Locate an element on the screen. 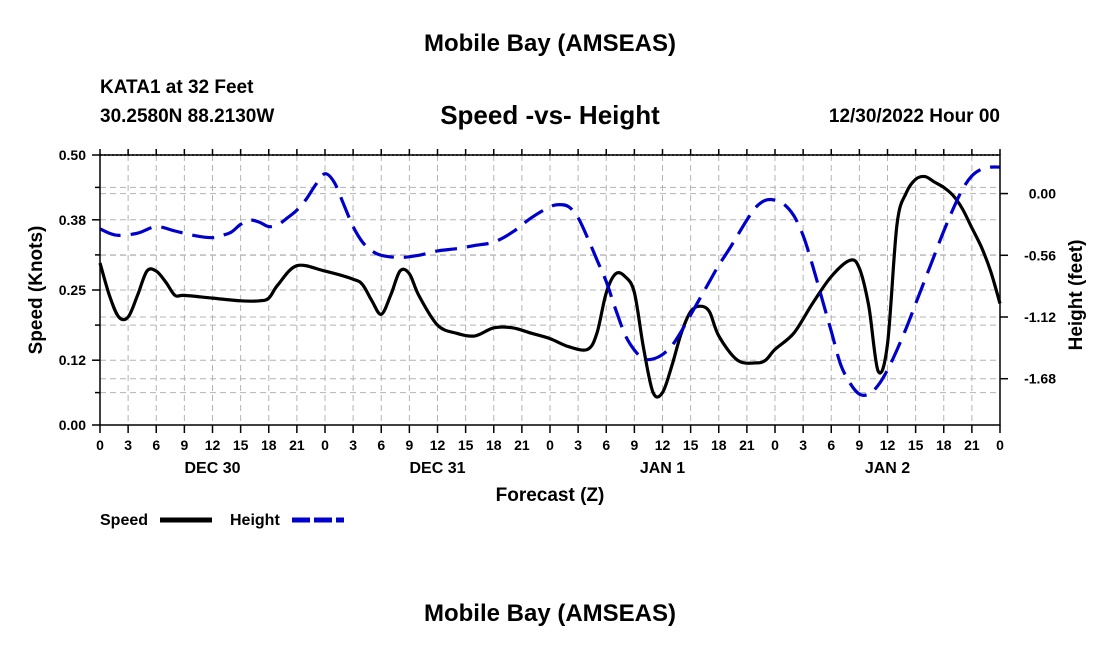 The width and height of the screenshot is (1100, 650). y-tick-label: 0.00 is located at coordinates (72, 425).